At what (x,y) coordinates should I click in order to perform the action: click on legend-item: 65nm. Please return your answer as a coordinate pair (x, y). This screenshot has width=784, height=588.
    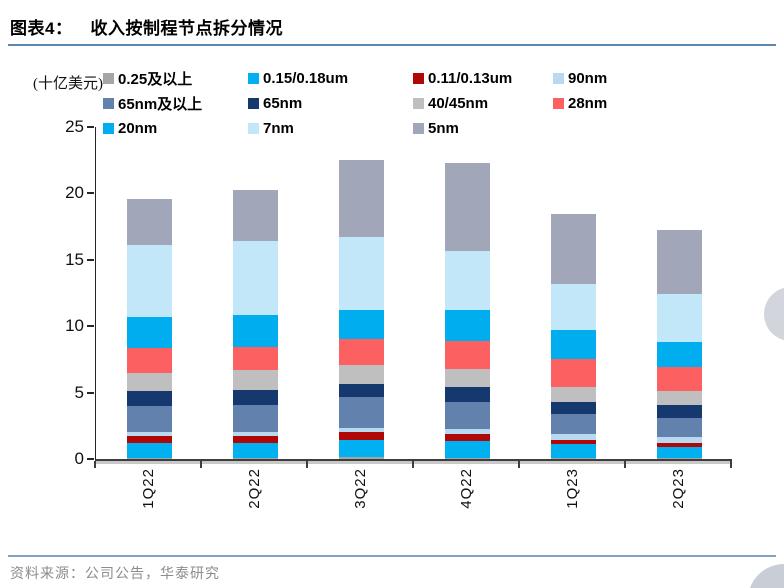
    Looking at the image, I should click on (330, 103).